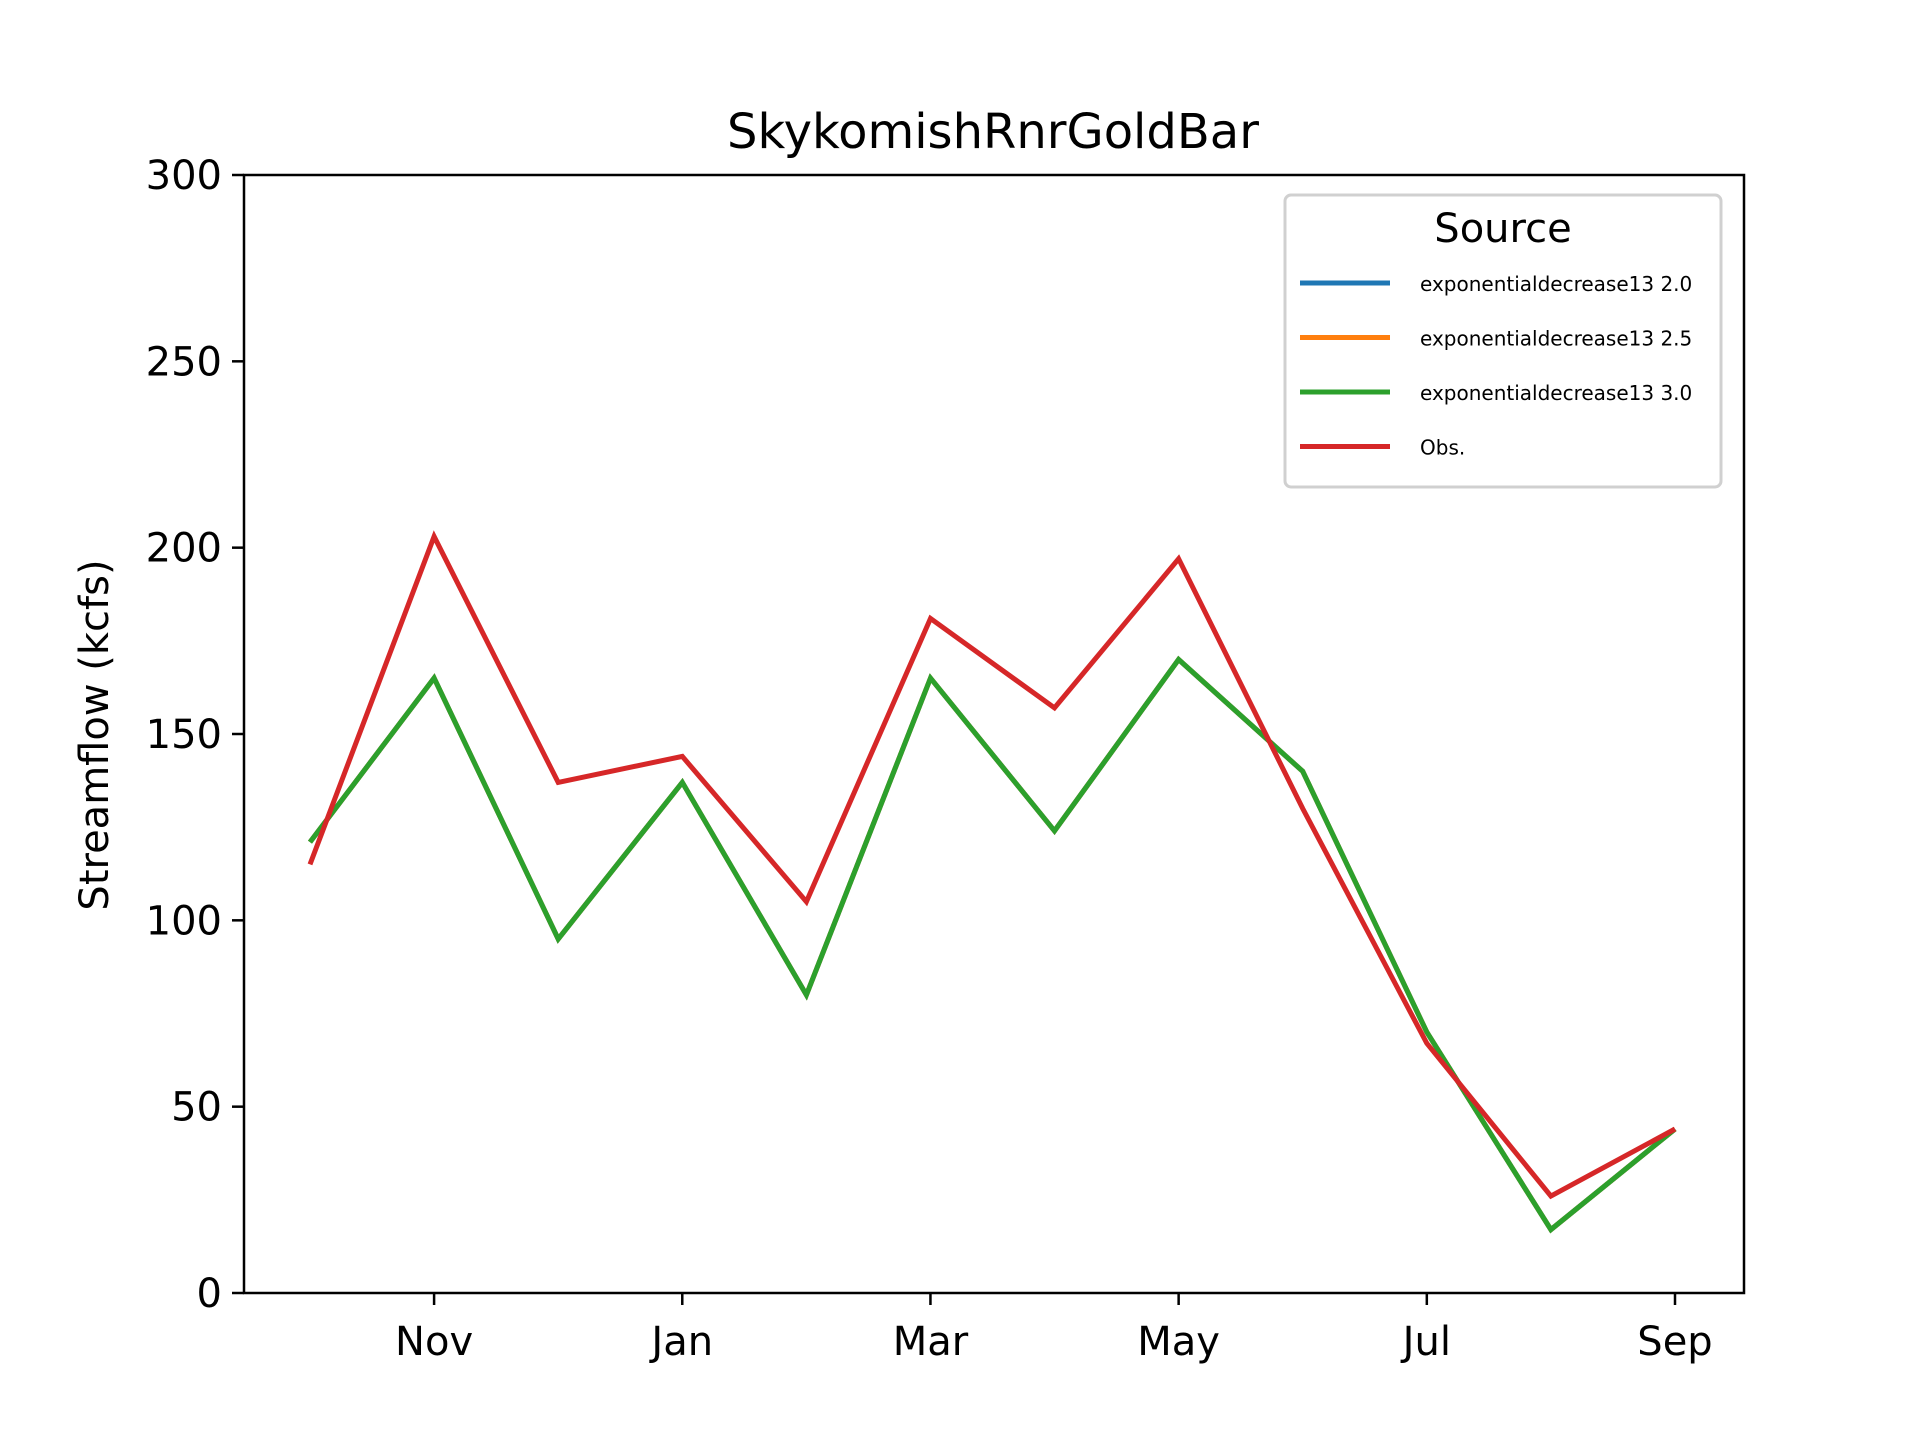 This screenshot has width=1920, height=1440. Describe the element at coordinates (434, 1342) in the screenshot. I see `x-tick-label-0: Nov` at that location.